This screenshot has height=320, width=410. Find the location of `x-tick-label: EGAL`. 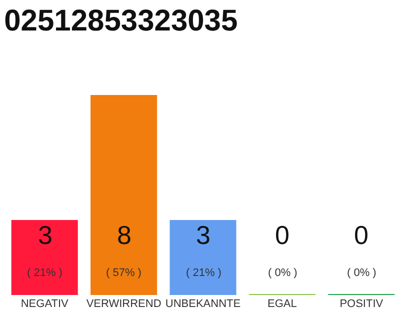

x-tick-label: EGAL is located at coordinates (282, 304).